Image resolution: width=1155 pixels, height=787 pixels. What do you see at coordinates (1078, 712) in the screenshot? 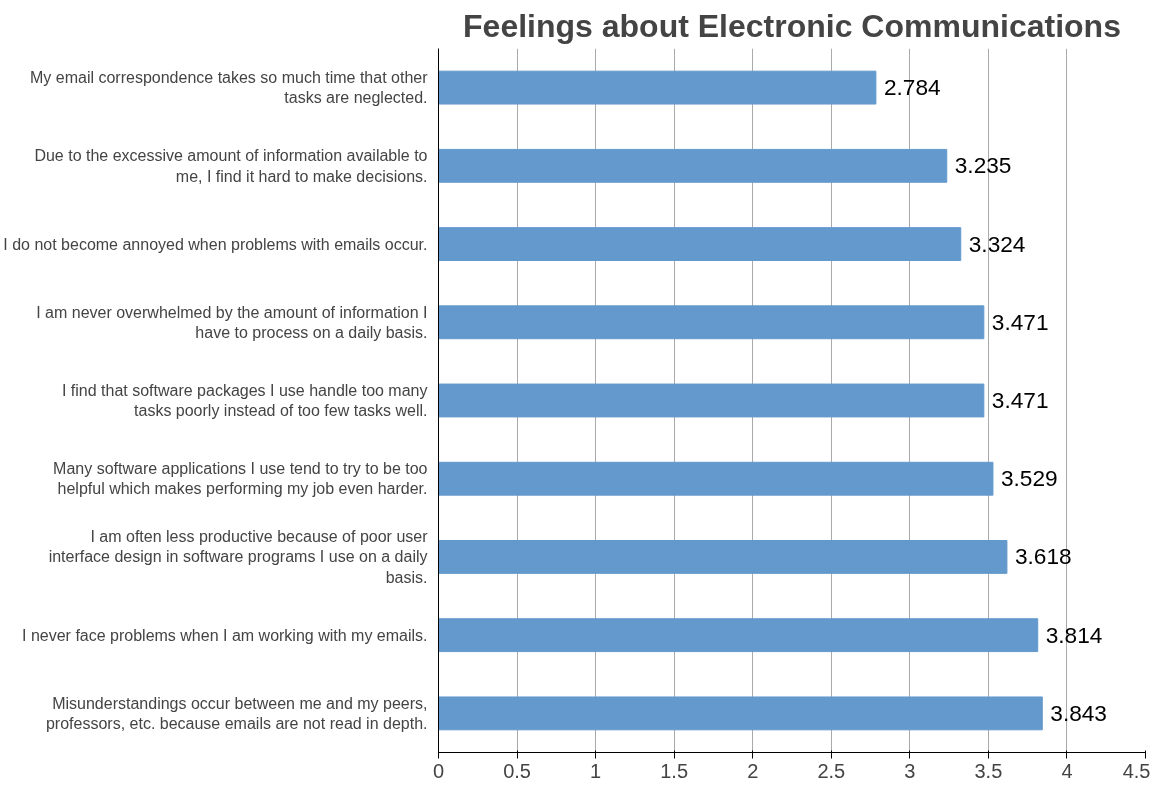
I see `data-label: 3.843` at bounding box center [1078, 712].